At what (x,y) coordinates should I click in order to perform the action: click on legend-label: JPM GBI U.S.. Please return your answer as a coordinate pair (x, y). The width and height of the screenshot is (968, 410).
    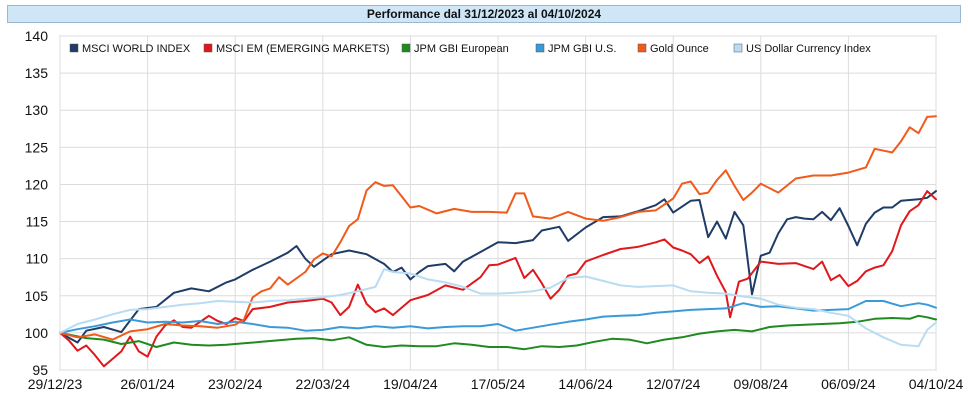
    Looking at the image, I should click on (582, 49).